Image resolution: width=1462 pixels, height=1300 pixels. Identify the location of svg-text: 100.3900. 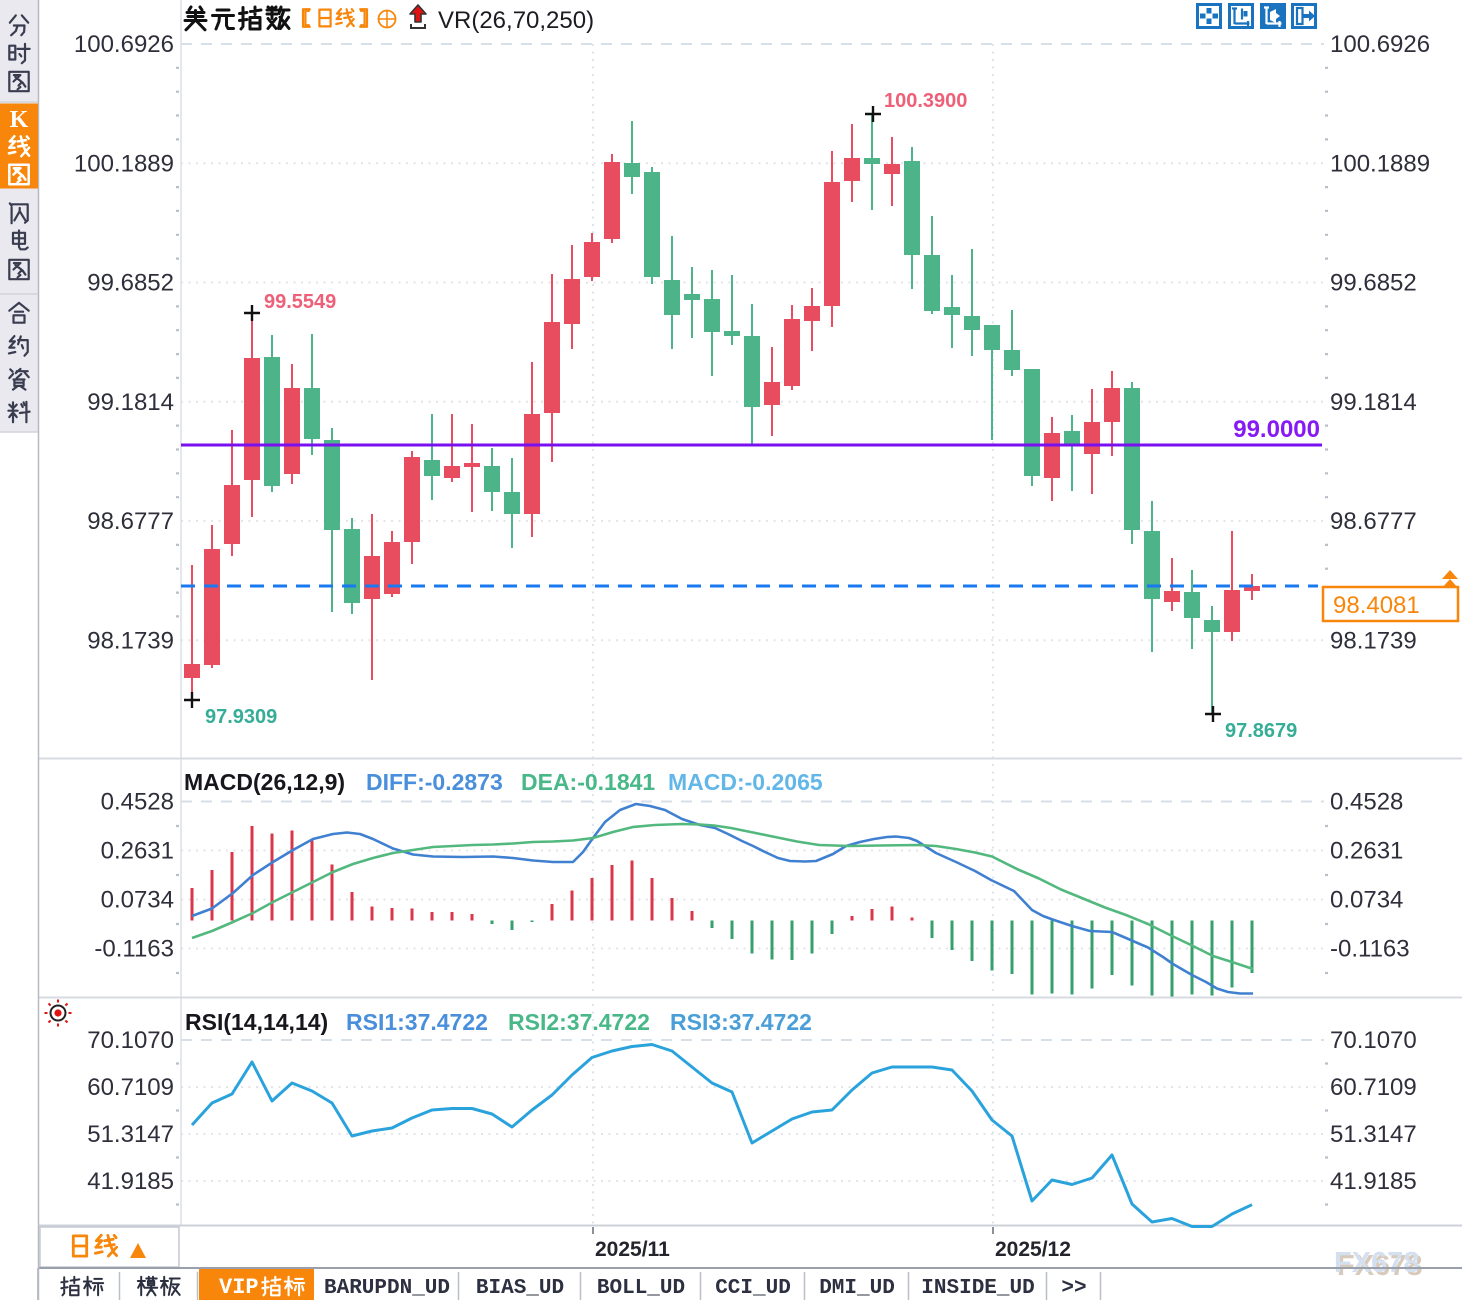
(925, 101).